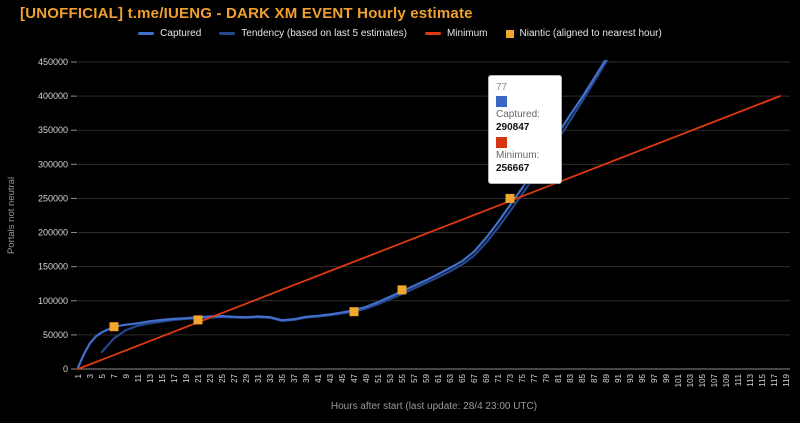 The image size is (800, 423). Describe the element at coordinates (53, 267) in the screenshot. I see `y-tick-label: 150000` at that location.